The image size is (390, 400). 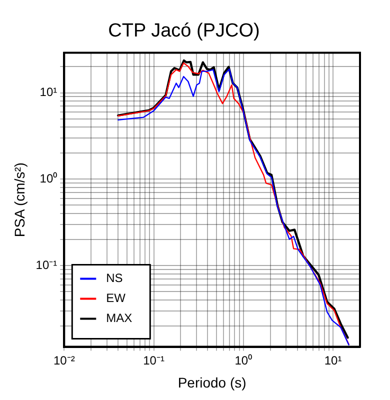 I want to click on x-axis-title: Periodo (s), so click(x=212, y=382).